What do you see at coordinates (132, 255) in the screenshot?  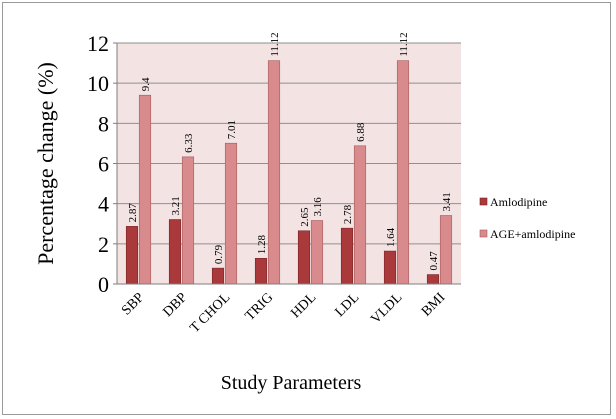 I see `bar-amlodipine-sbp` at bounding box center [132, 255].